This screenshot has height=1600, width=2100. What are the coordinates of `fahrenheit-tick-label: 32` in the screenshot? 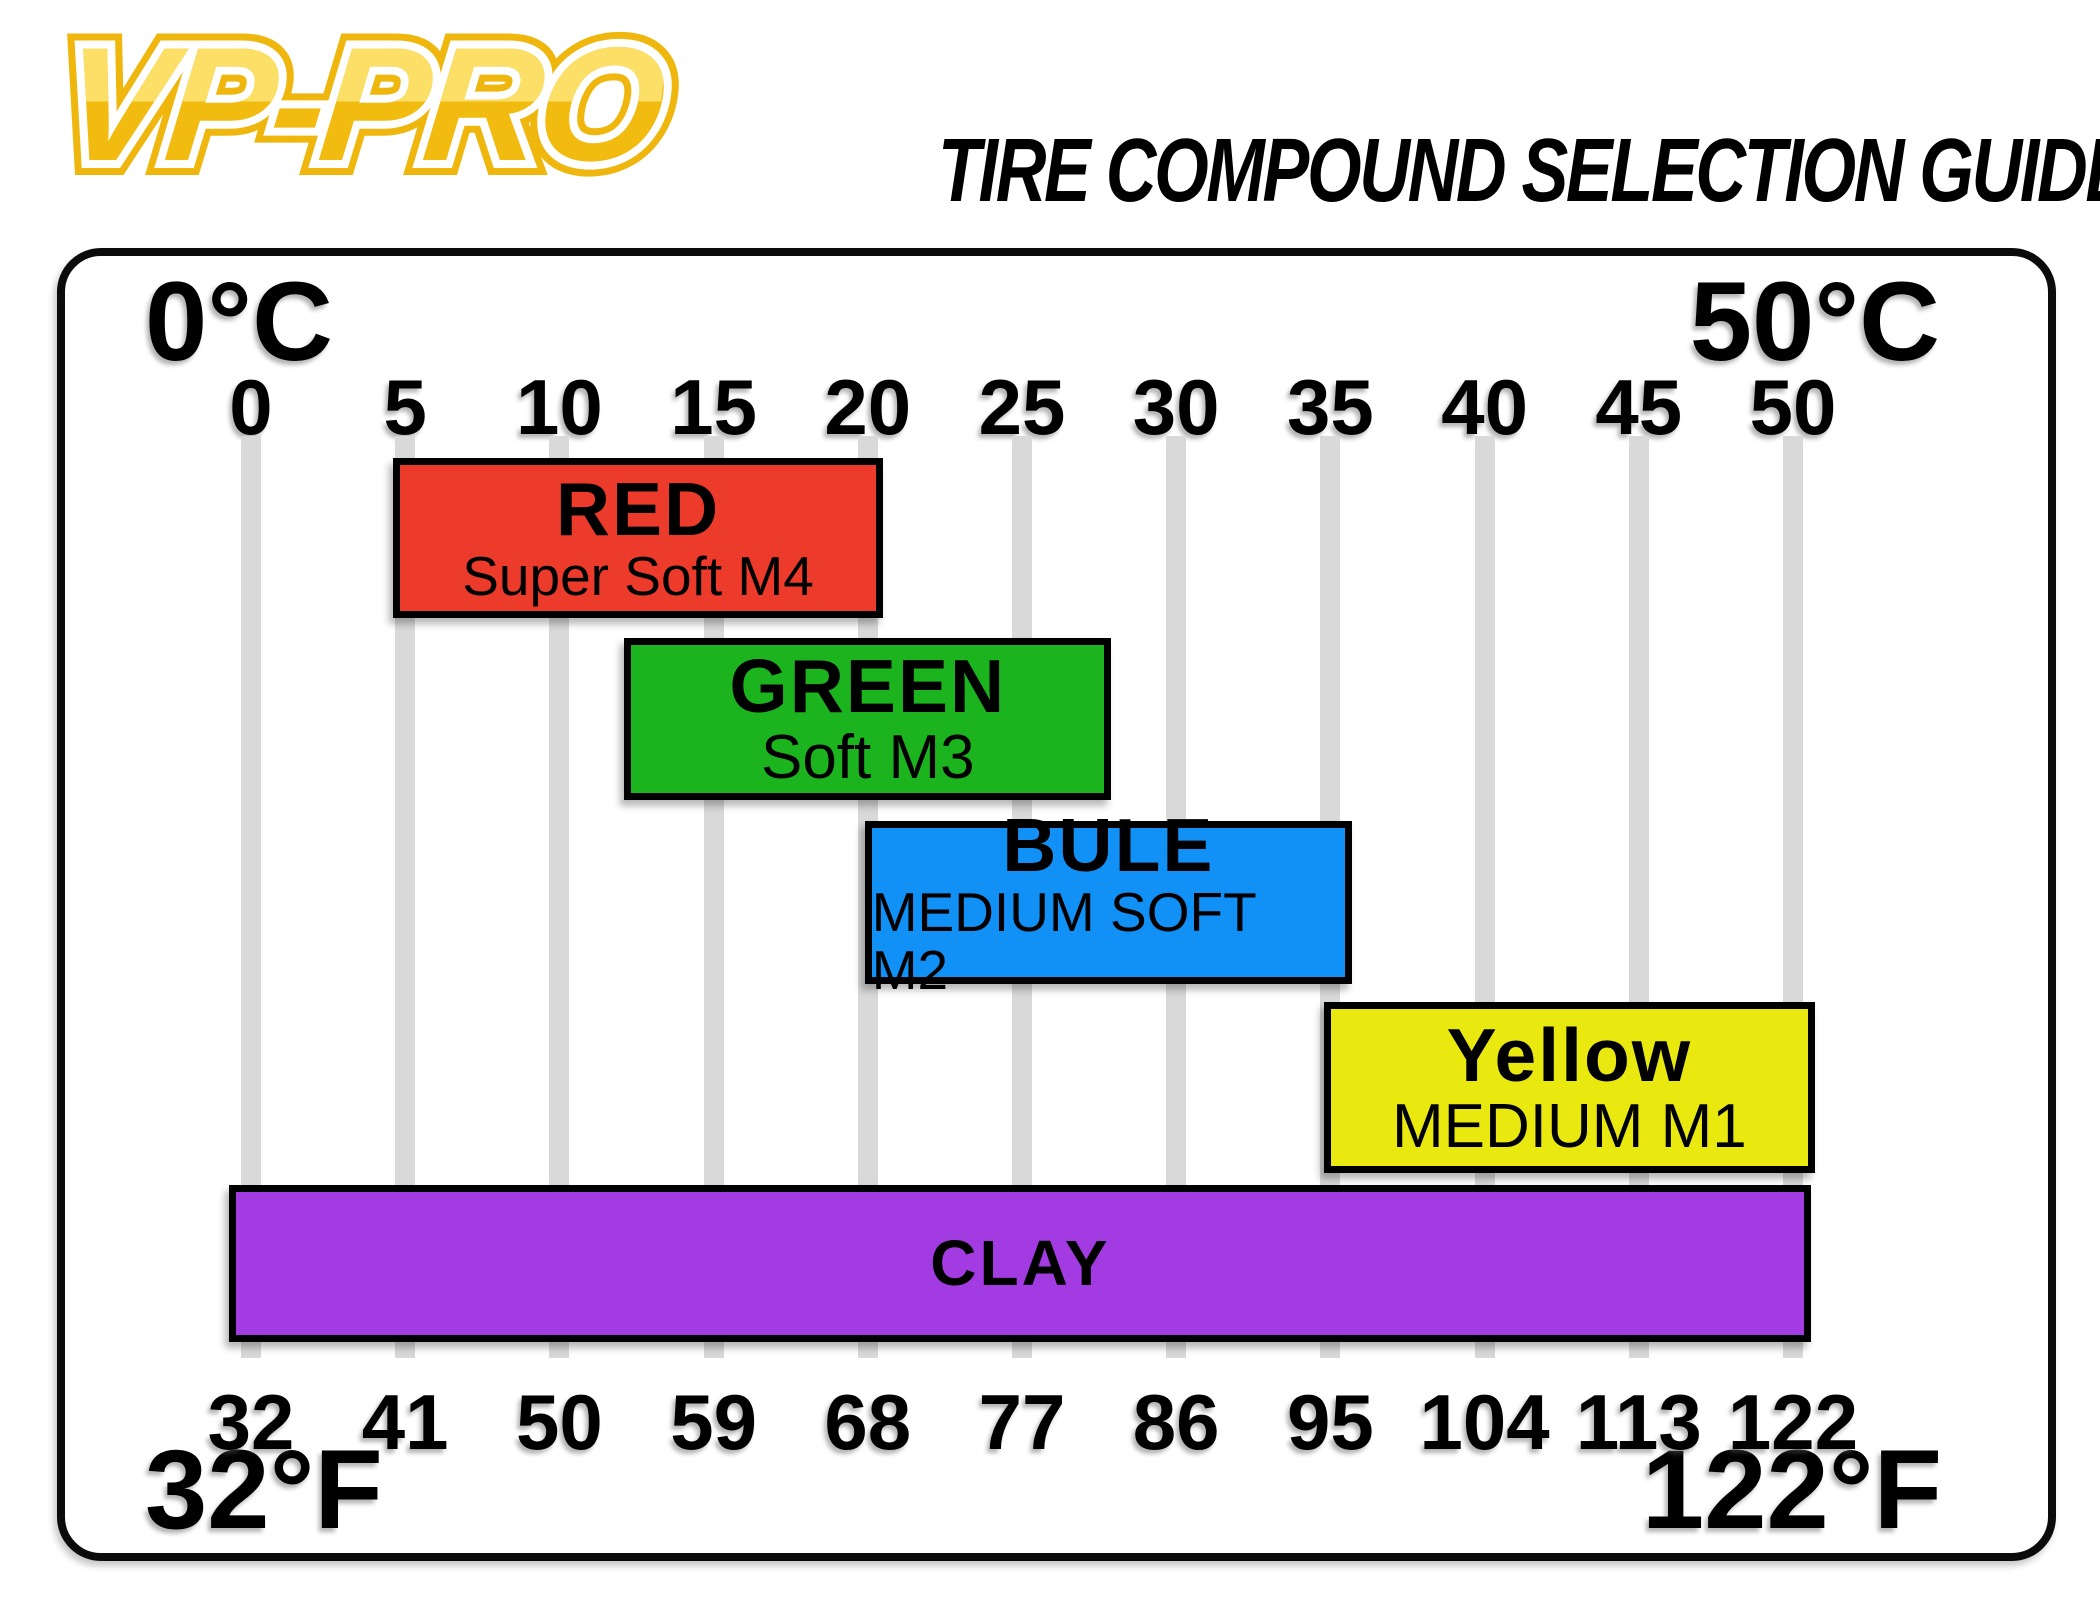 It's located at (251, 1422).